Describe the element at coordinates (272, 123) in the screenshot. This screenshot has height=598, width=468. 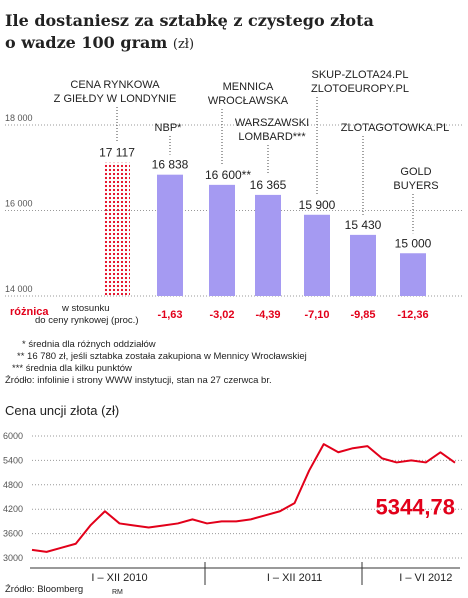
I see `category-label: WARSZAWSKI` at that location.